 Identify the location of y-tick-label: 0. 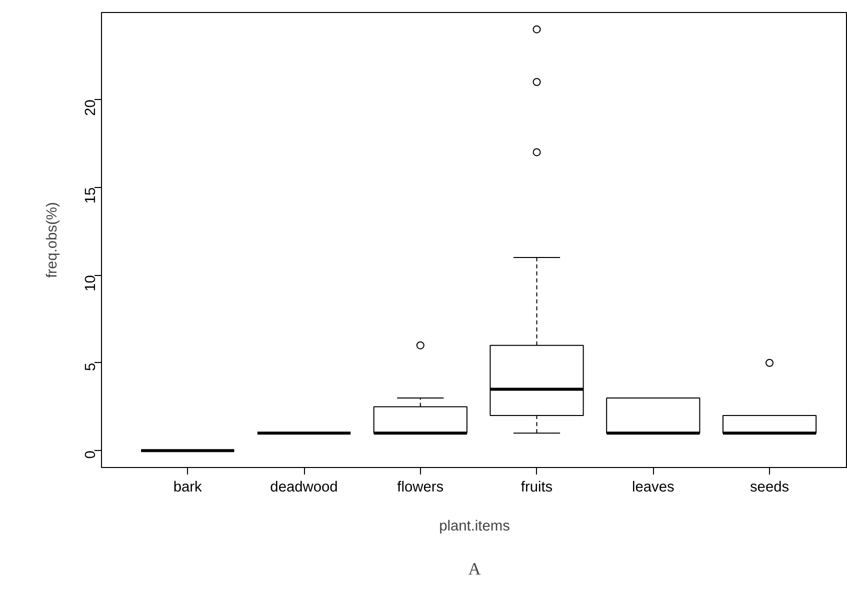
(91, 454).